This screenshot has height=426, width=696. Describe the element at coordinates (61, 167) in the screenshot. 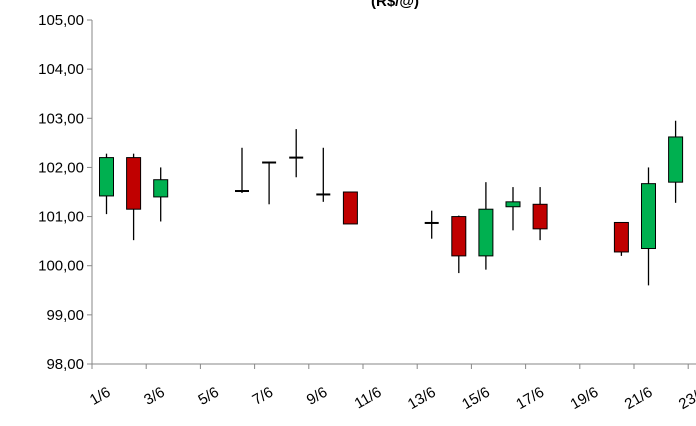

I see `y-tick-label: 102,00` at that location.